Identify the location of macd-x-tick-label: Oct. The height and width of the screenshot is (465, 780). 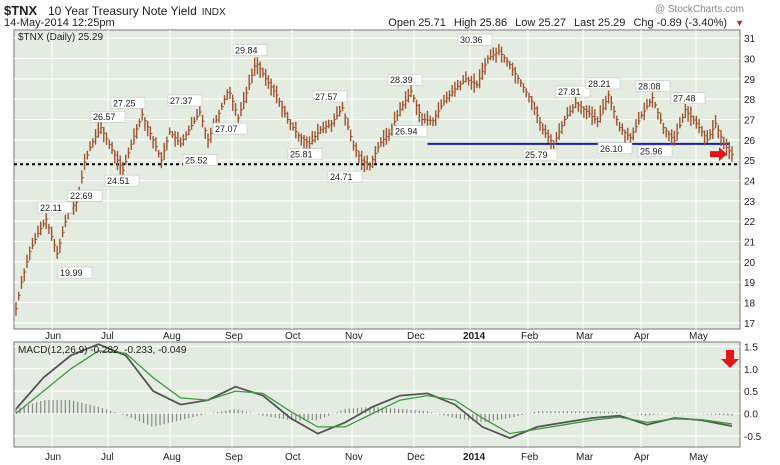
(293, 457).